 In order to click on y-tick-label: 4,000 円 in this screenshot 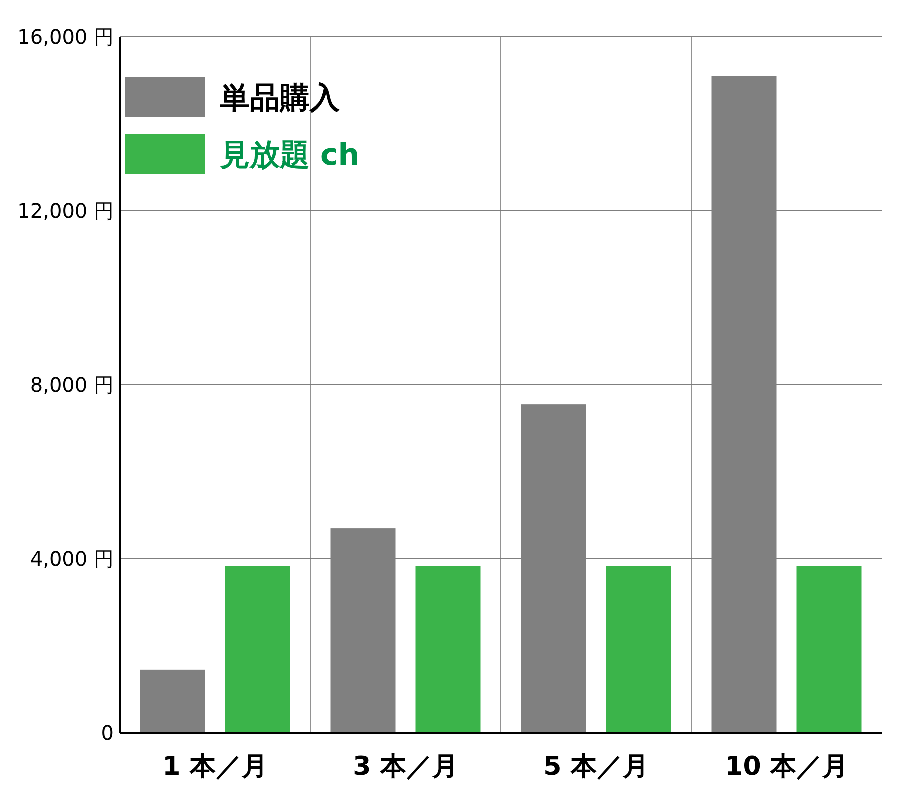, I will do `click(72, 559)`.